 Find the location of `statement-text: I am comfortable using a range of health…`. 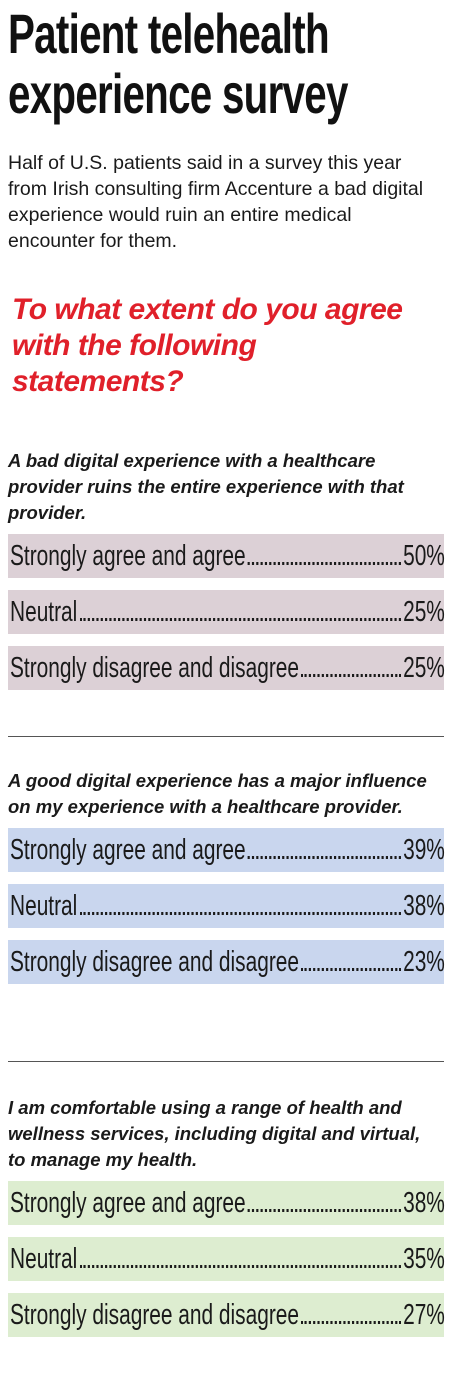

statement-text: I am comfortable using a range of health… is located at coordinates (214, 1133).